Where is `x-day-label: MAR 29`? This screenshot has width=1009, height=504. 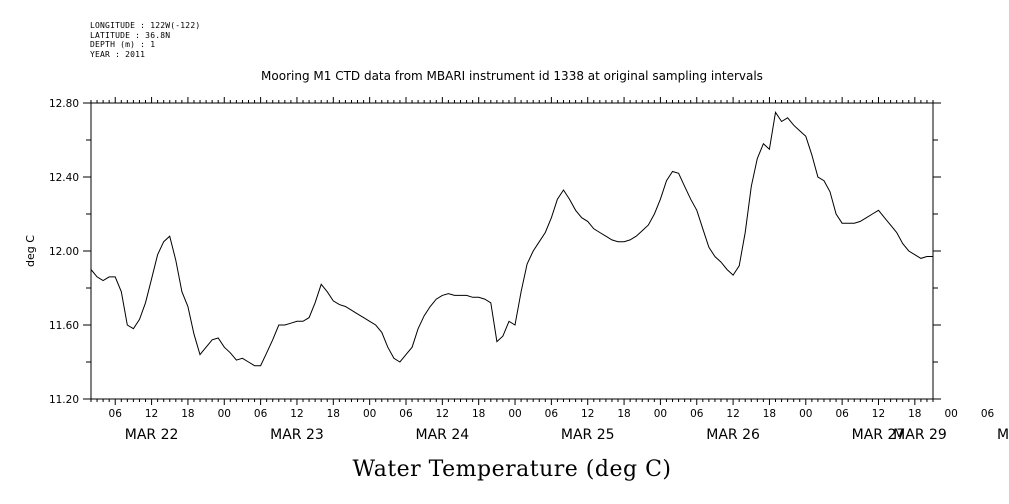
x-day-label: MAR 29 is located at coordinates (920, 435).